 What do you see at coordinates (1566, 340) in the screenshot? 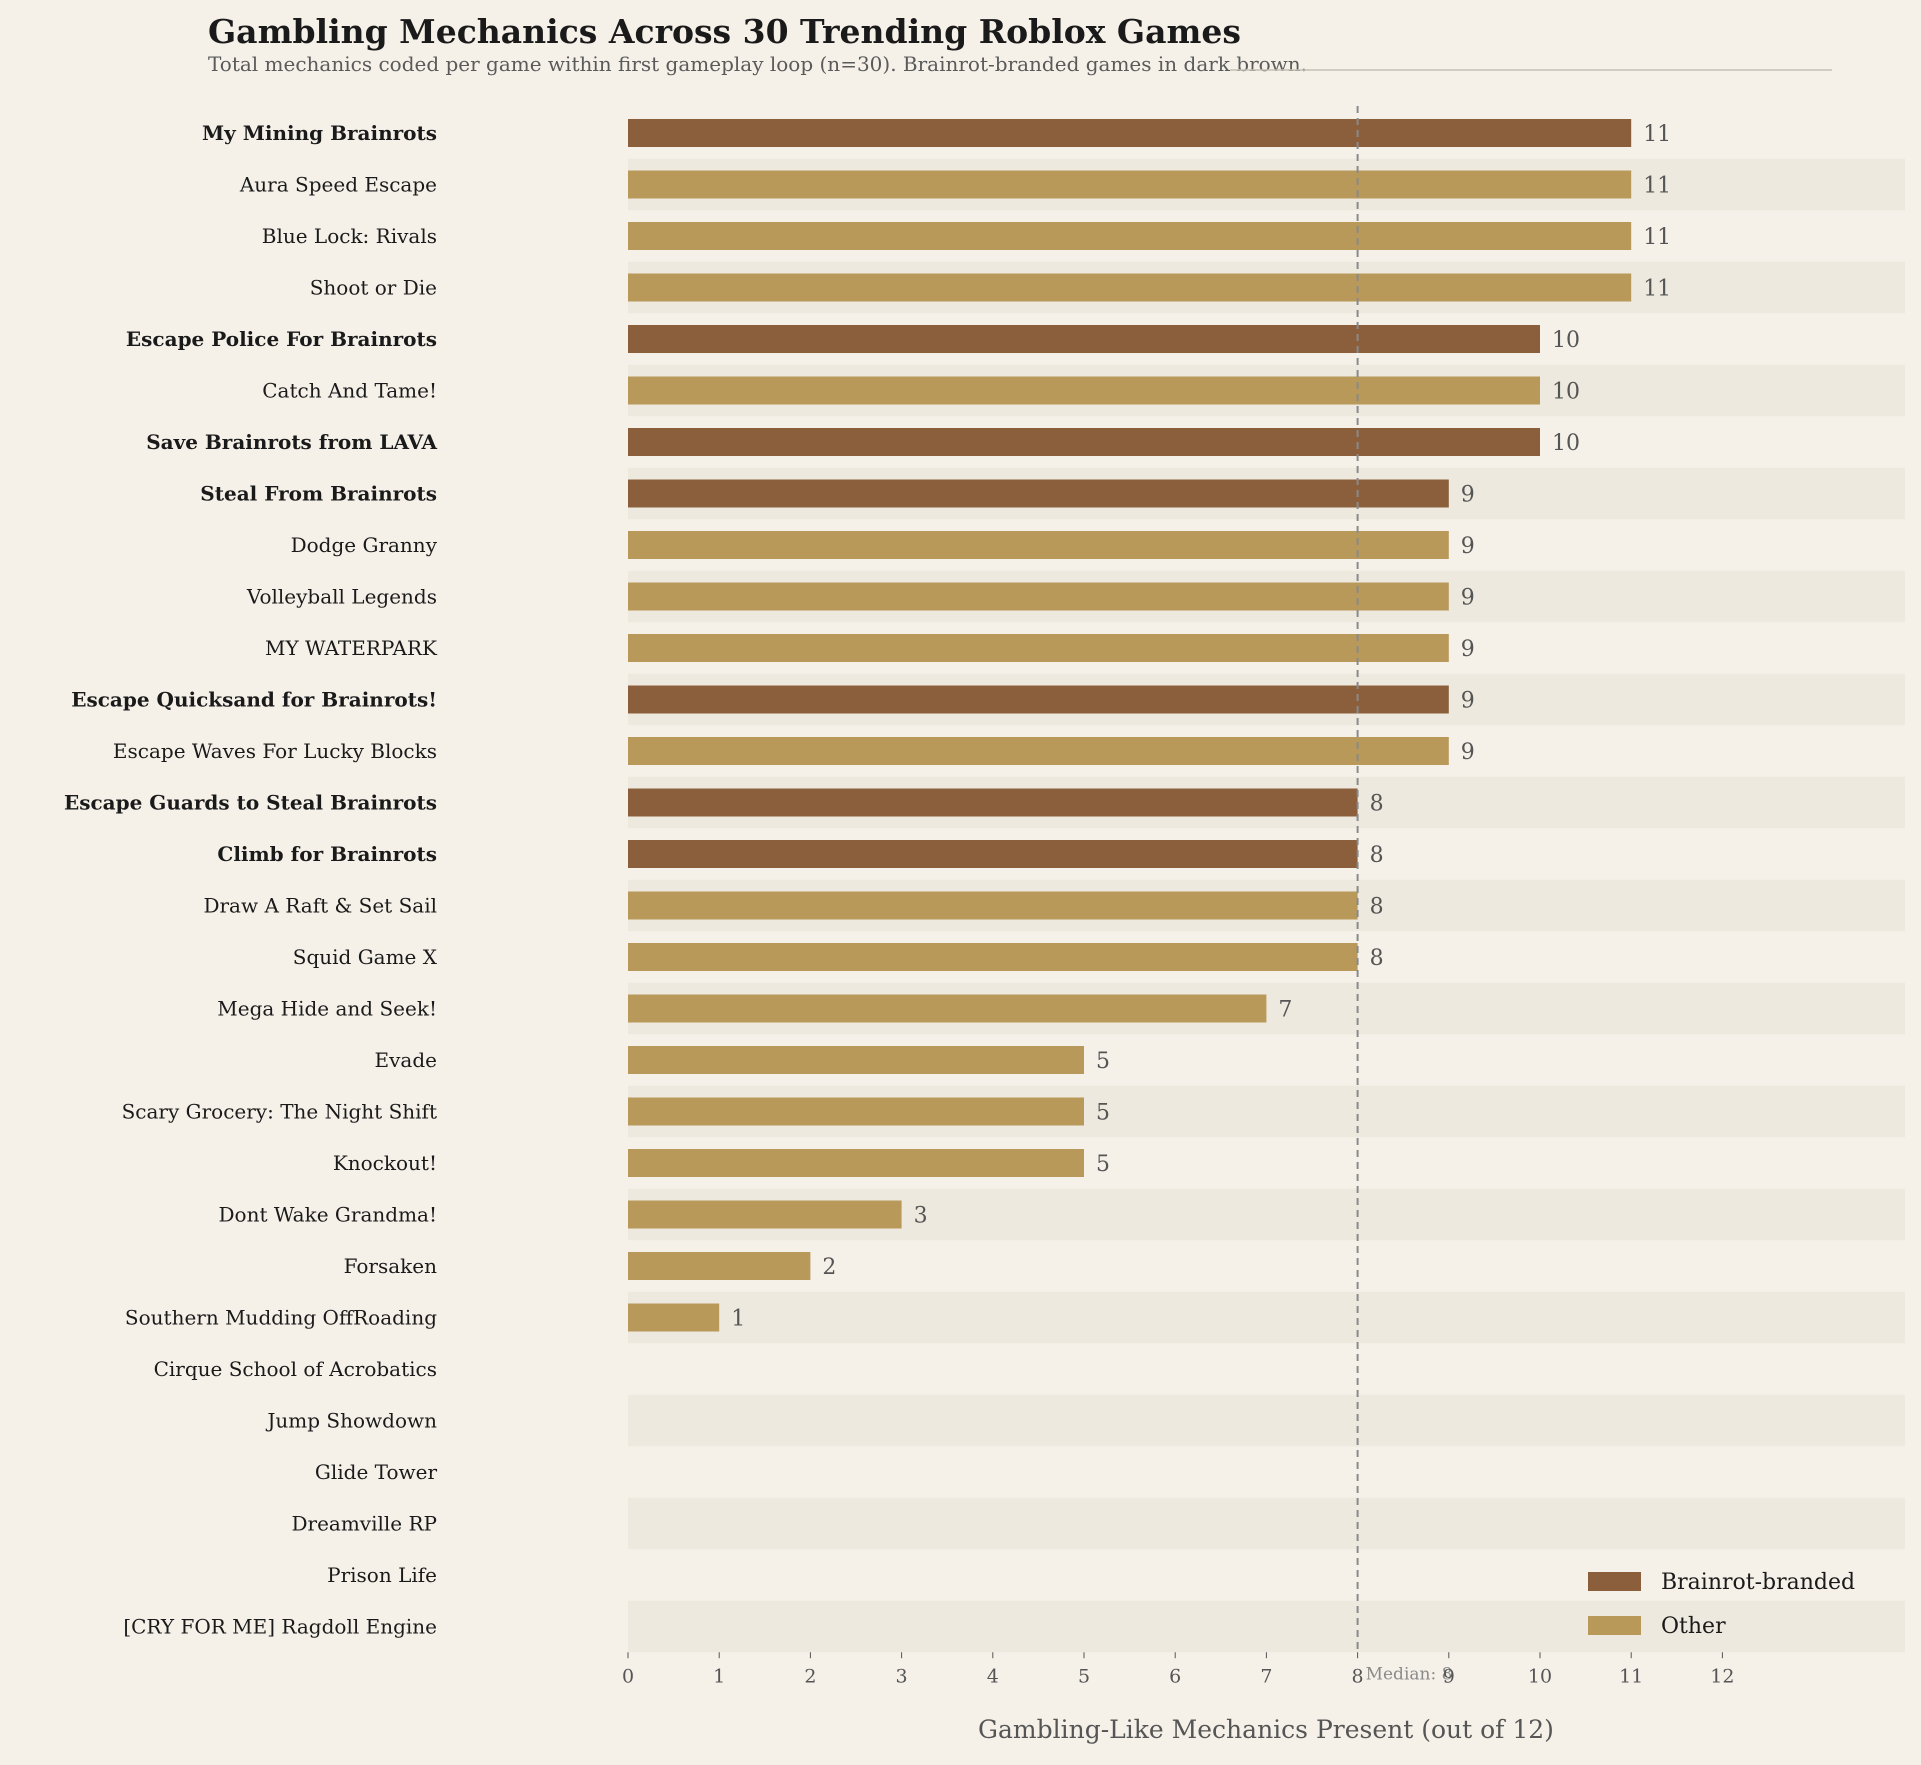
I see `value-label-4: 10` at bounding box center [1566, 340].